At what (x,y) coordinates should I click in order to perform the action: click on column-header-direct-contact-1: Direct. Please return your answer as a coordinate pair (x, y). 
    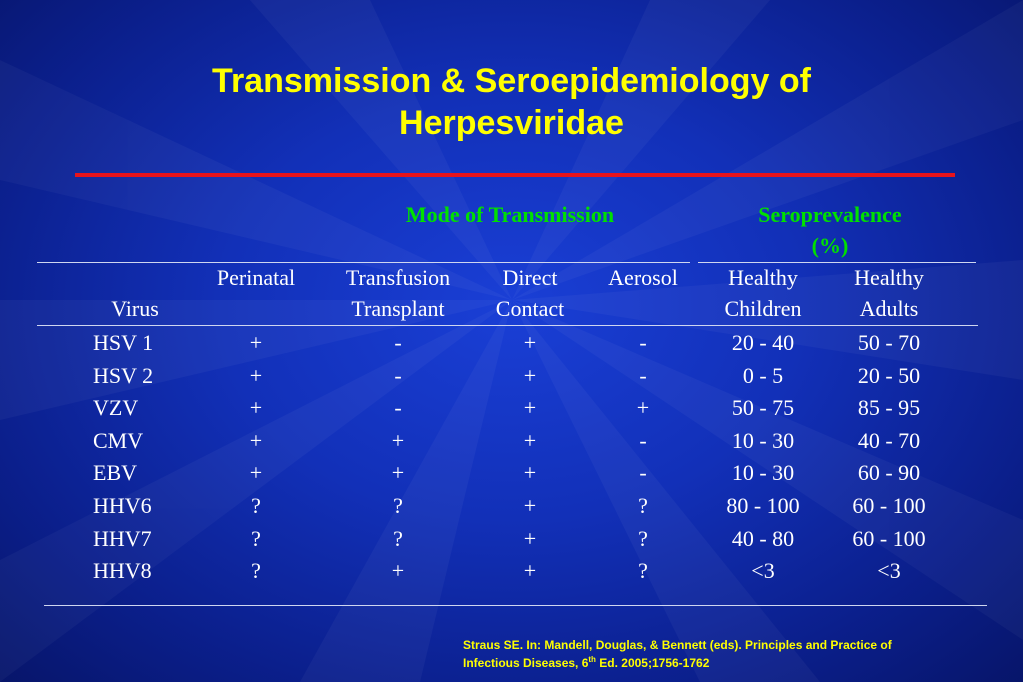
    Looking at the image, I should click on (530, 277).